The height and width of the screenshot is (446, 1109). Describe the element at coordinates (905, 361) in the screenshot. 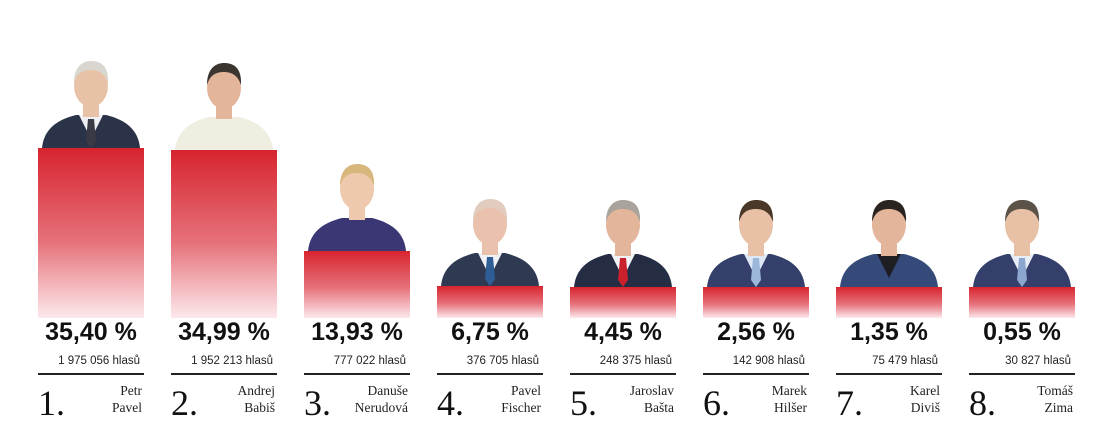

I see `votes-label: 75 479 hlasů` at that location.